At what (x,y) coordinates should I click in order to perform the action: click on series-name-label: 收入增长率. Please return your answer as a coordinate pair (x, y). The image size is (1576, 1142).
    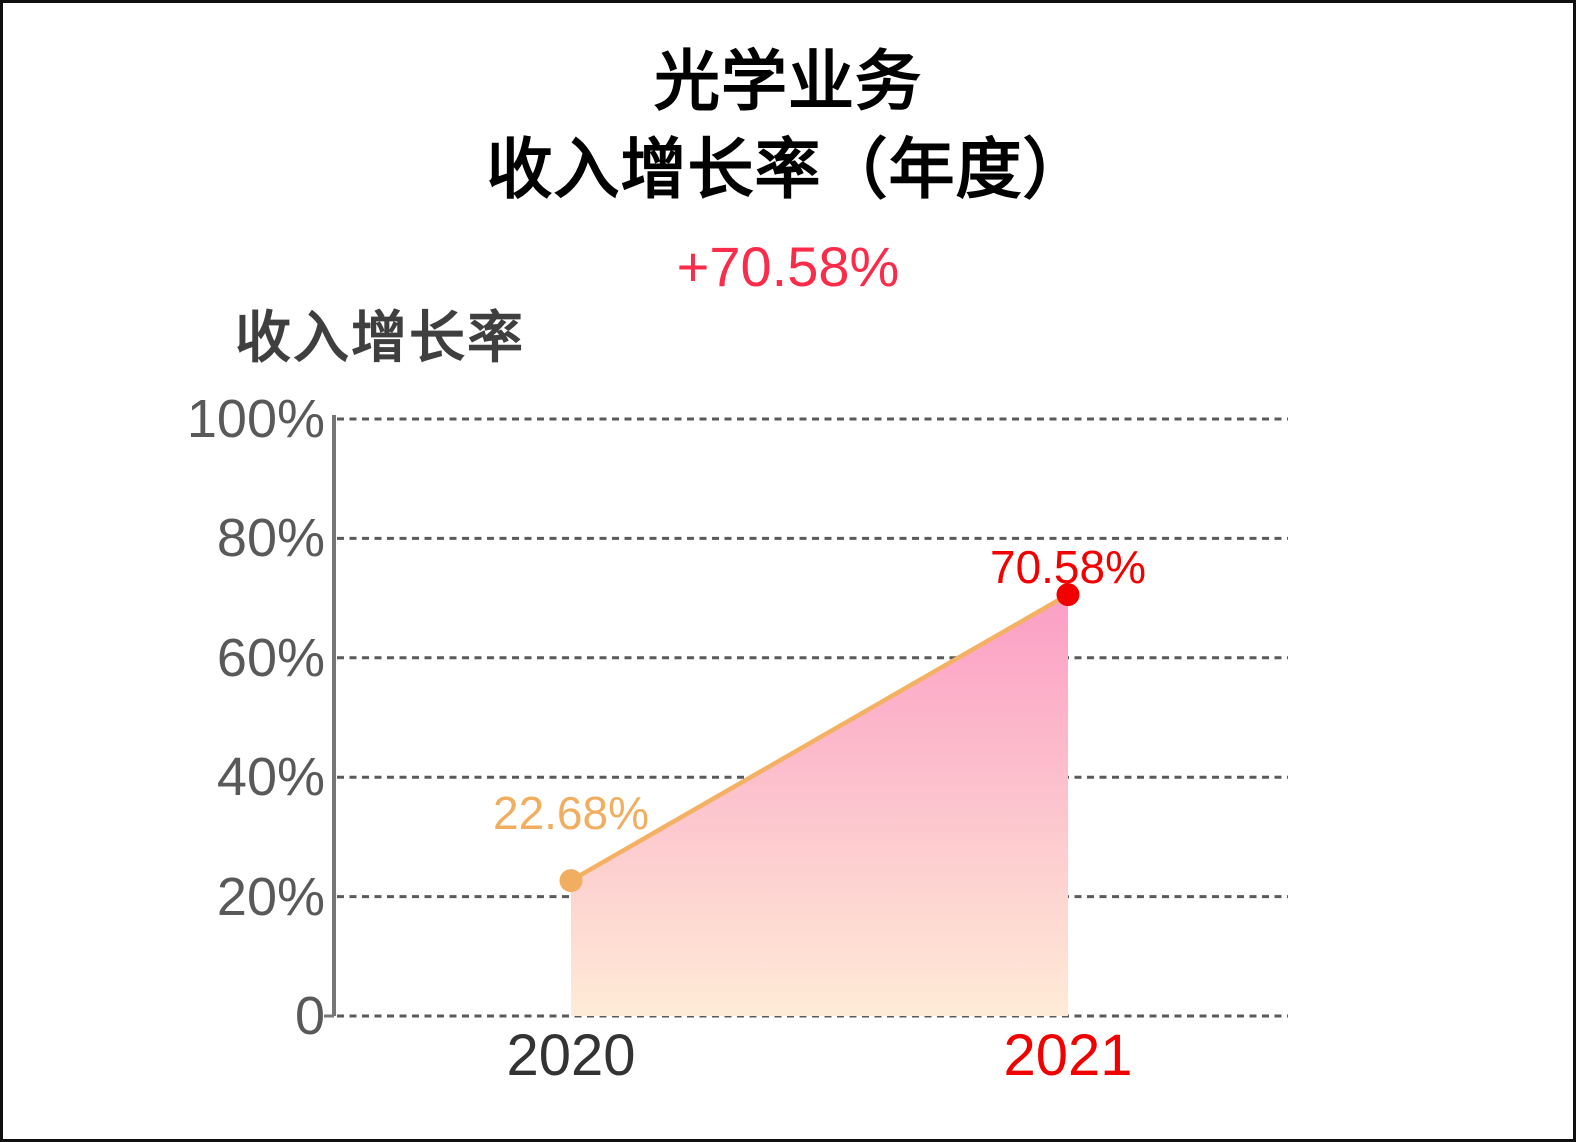
    Looking at the image, I should click on (380, 337).